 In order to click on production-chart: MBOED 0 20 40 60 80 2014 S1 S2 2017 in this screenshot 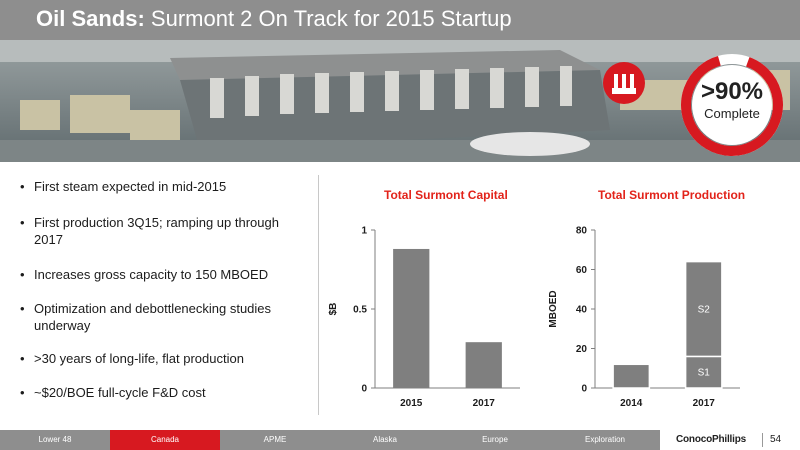, I will do `click(650, 315)`.